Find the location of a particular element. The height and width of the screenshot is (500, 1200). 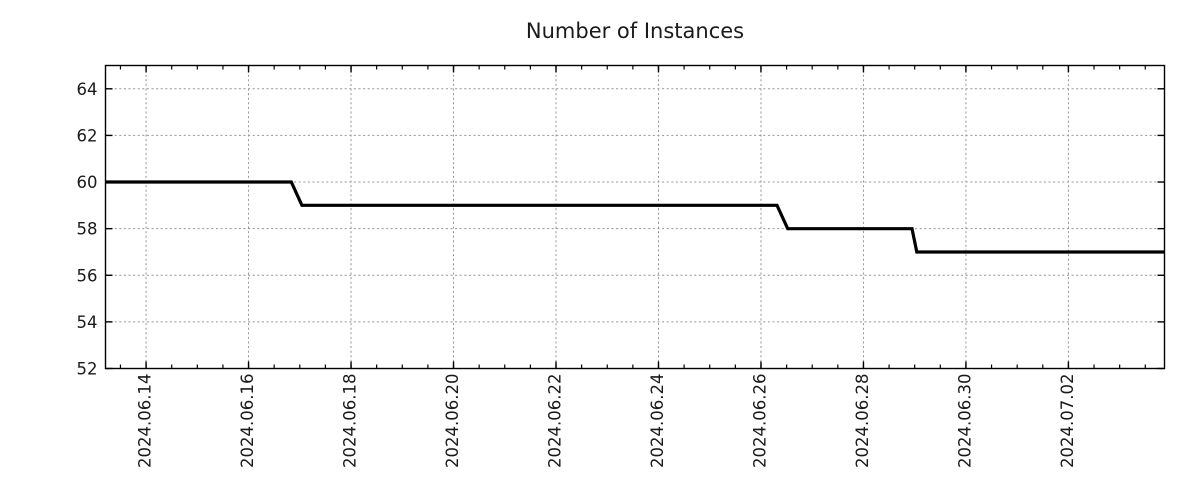

y-tick-label: 64 is located at coordinates (87, 89).